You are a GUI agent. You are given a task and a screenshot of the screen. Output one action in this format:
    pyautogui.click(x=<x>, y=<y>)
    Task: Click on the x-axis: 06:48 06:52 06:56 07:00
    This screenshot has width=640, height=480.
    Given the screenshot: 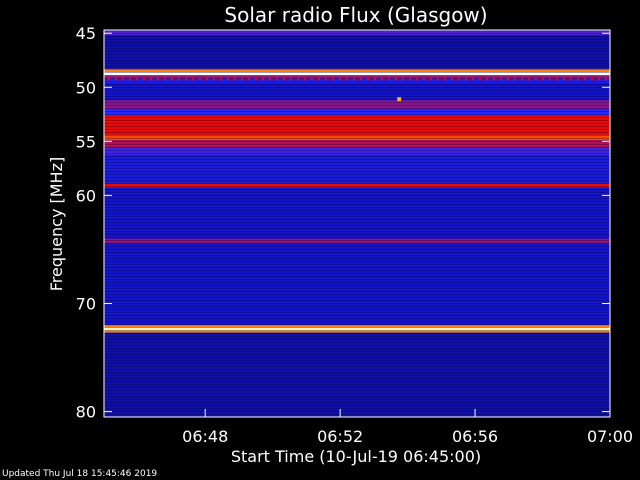 What is the action you would take?
    pyautogui.click(x=407, y=427)
    